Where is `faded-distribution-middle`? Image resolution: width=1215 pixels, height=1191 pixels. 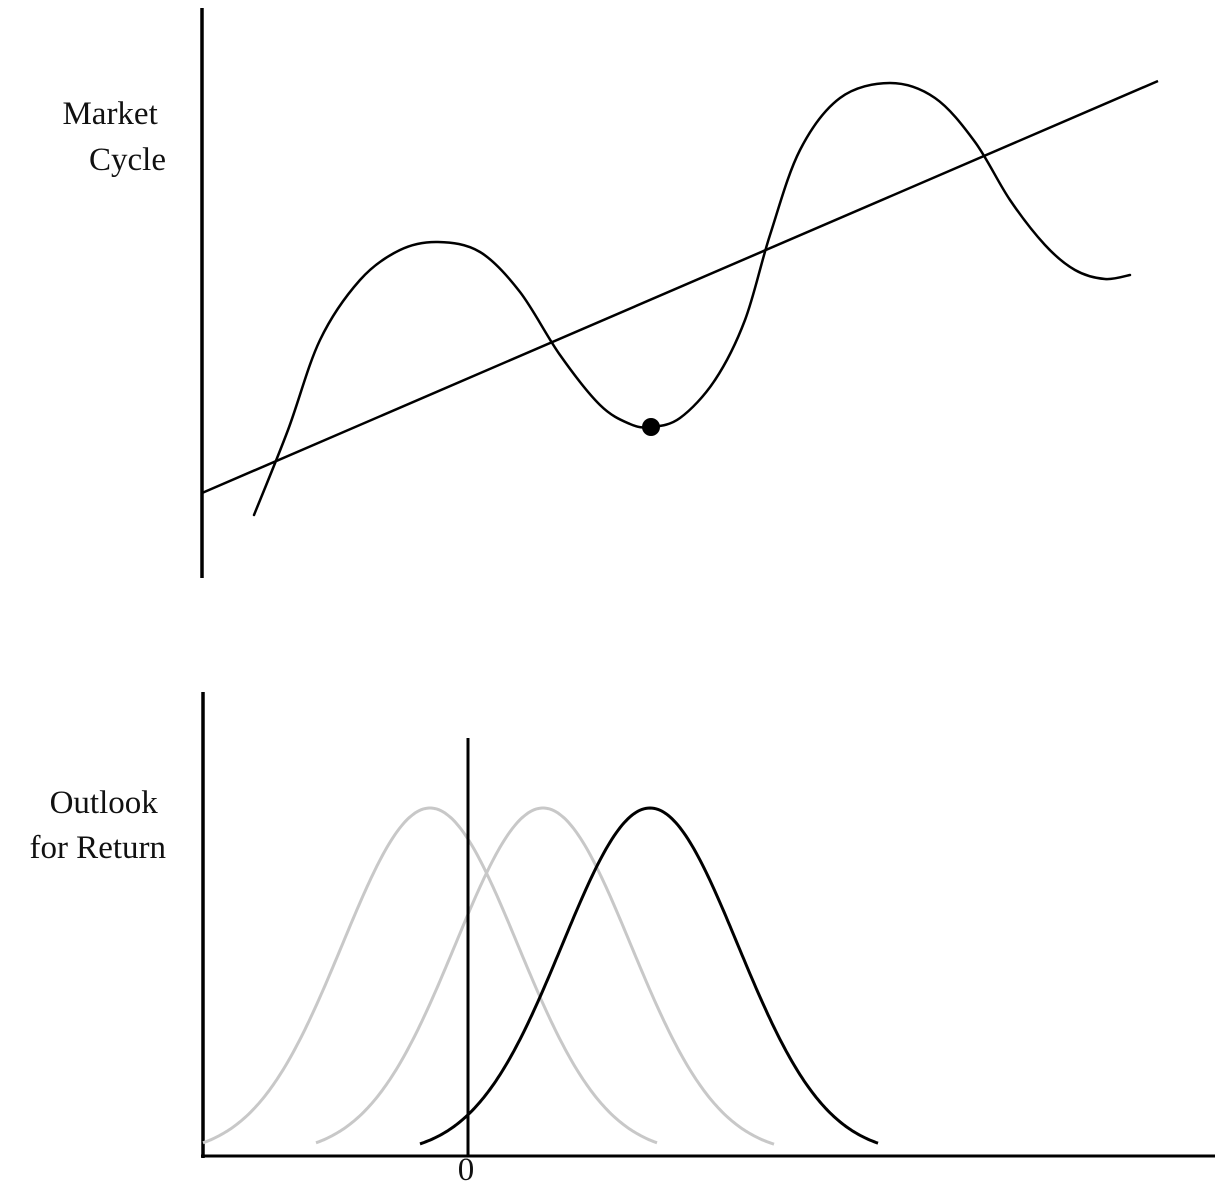
faded-distribution-middle is located at coordinates (545, 976).